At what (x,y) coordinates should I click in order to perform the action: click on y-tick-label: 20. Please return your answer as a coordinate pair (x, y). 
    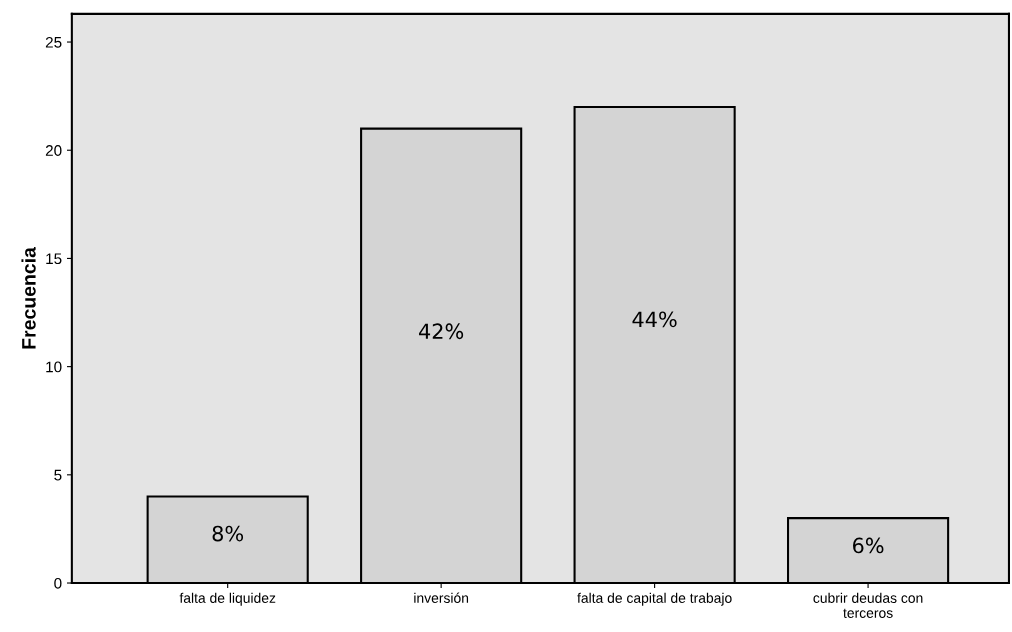
    Looking at the image, I should click on (53, 150).